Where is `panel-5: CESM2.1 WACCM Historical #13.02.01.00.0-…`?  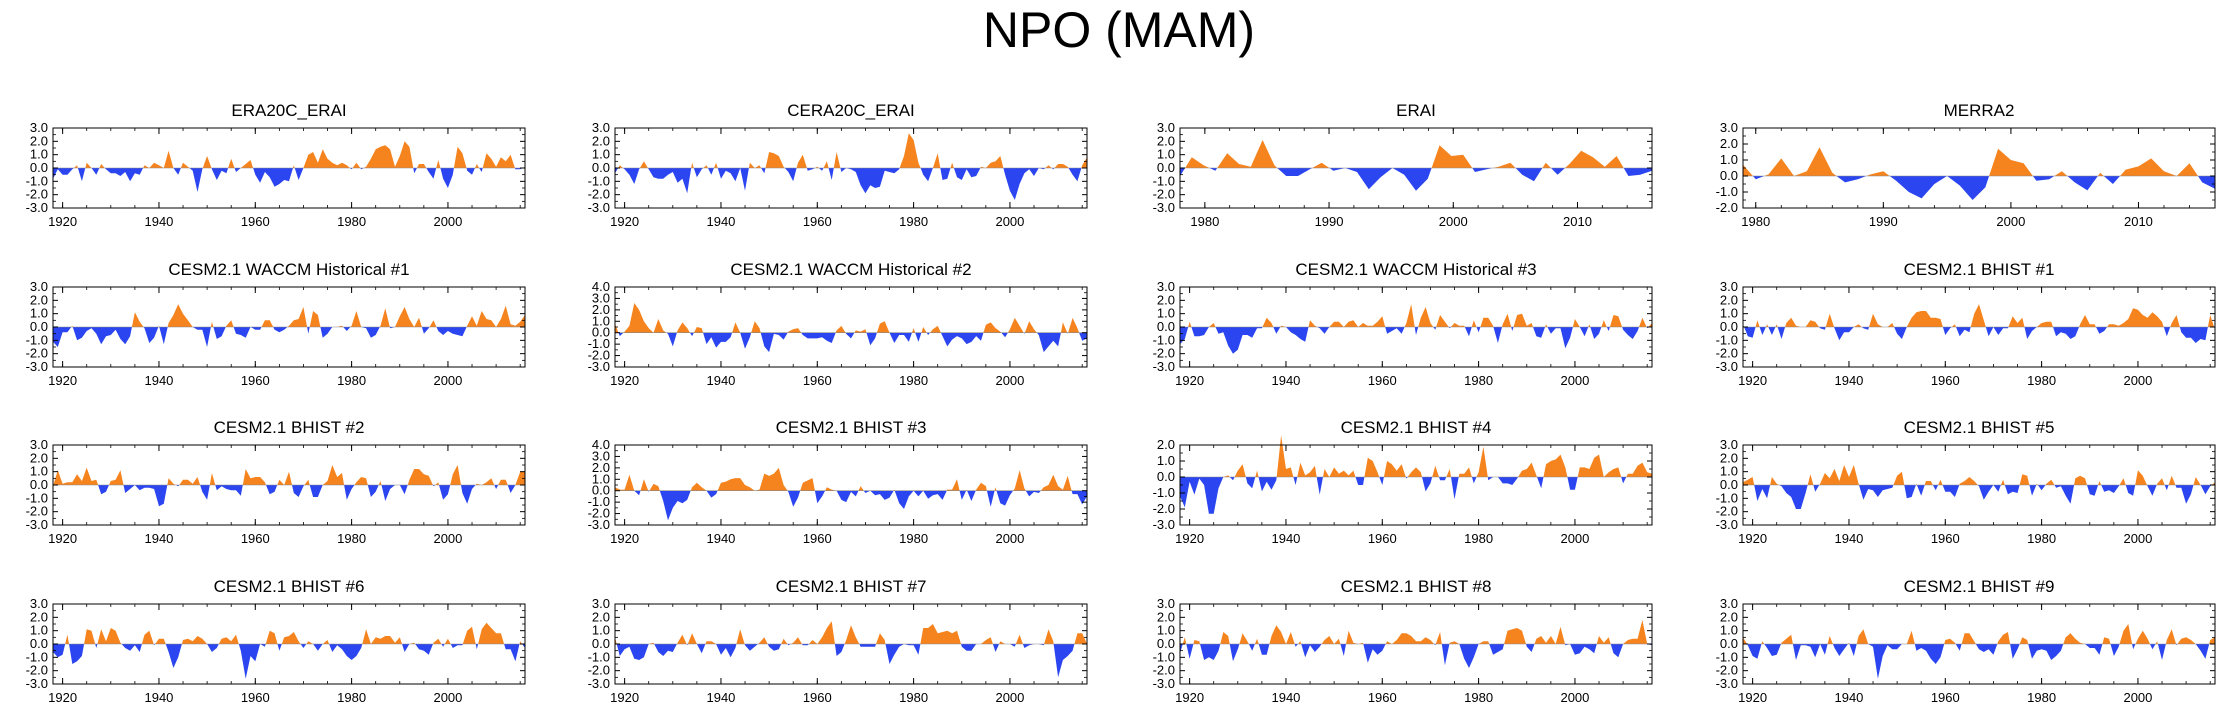 panel-5: CESM2.1 WACCM Historical #13.02.01.00.0-… is located at coordinates (276, 324).